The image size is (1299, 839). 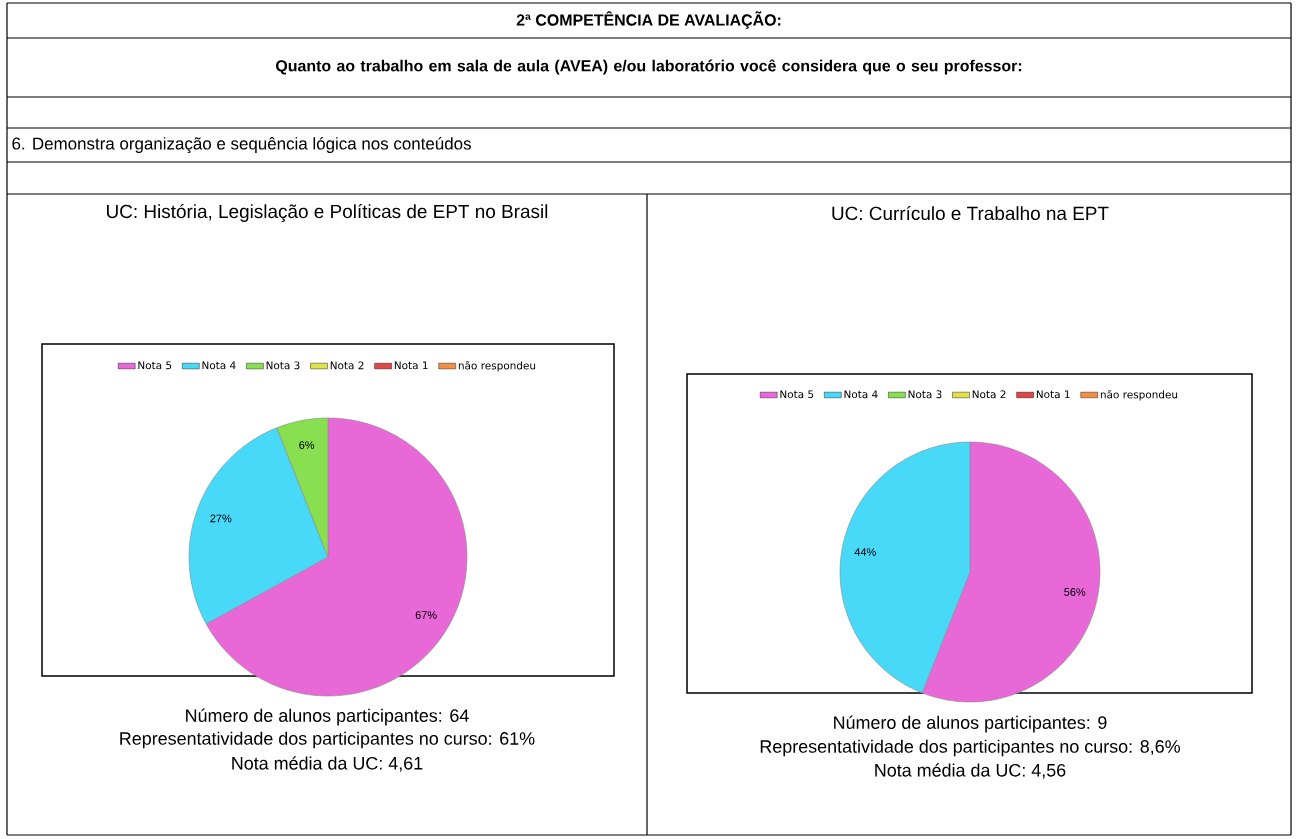 I want to click on text: Representatividade dos participantes no curso: 8,6%, so click(x=970, y=748).